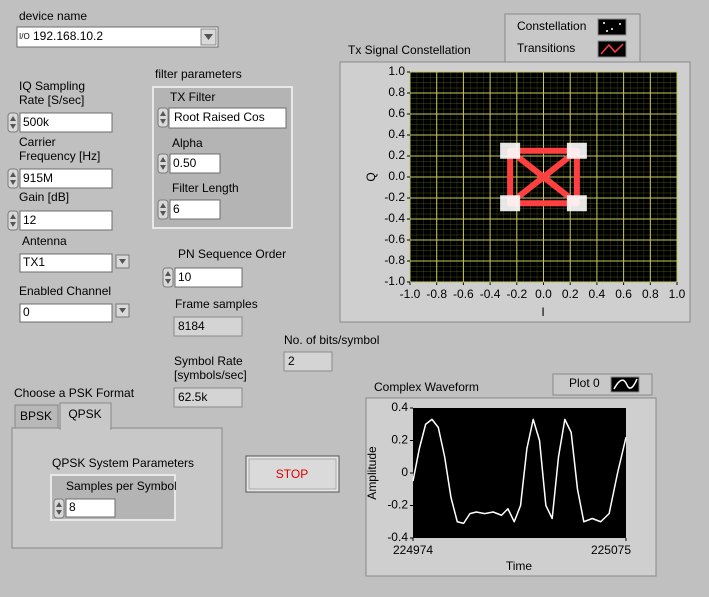 The image size is (709, 597). I want to click on legend-line, so click(612, 49).